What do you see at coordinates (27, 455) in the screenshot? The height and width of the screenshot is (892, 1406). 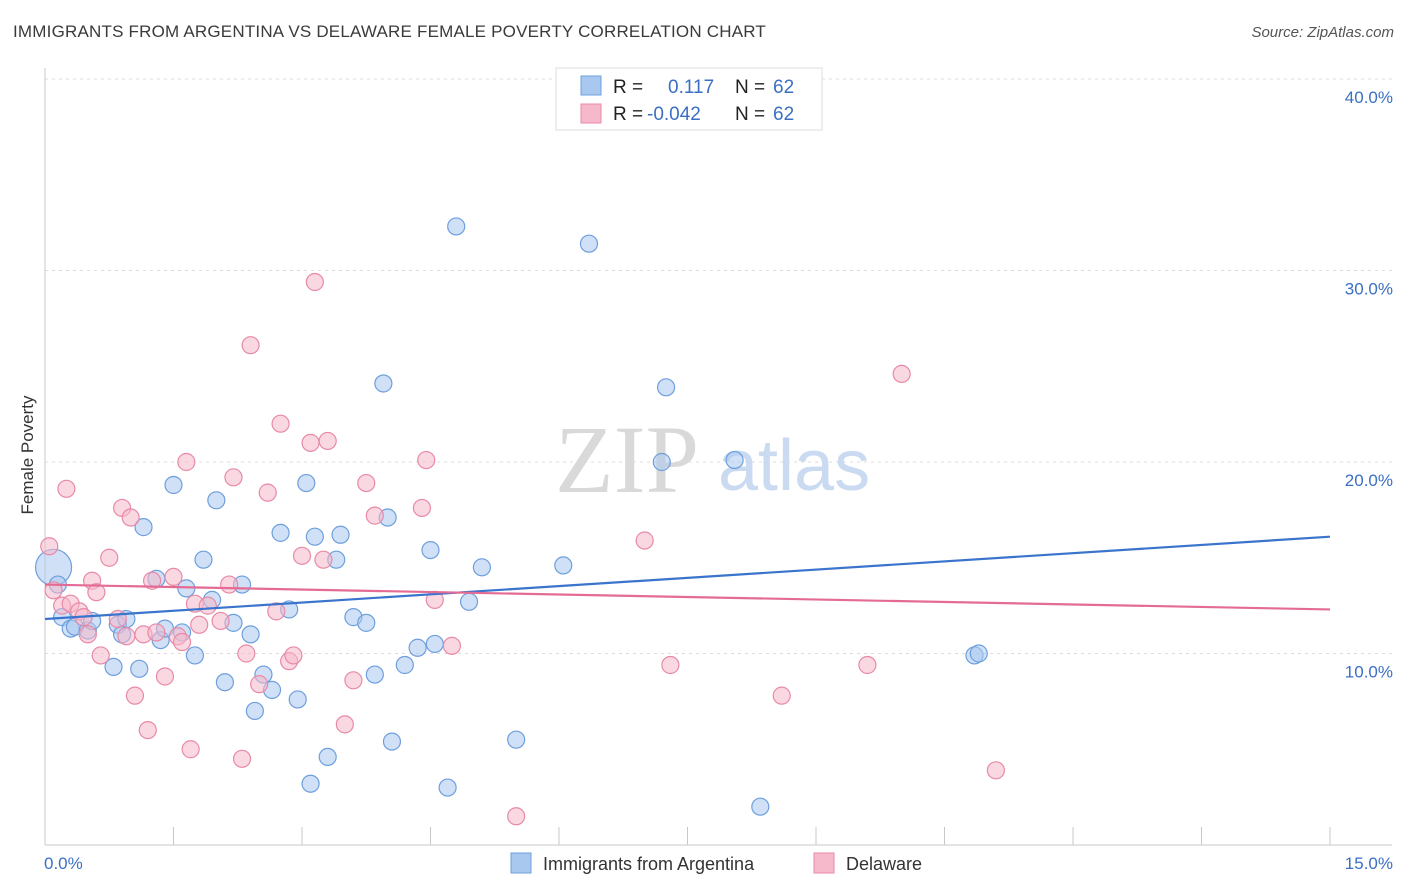 I see `y-axis-title: Female Poverty` at bounding box center [27, 455].